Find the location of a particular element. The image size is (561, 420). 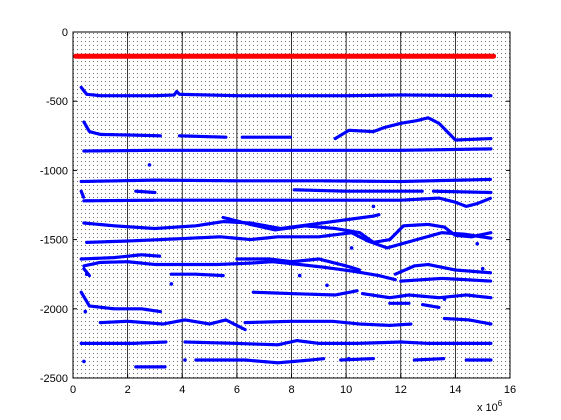

x-tick-label-6: 12 is located at coordinates (401, 390).